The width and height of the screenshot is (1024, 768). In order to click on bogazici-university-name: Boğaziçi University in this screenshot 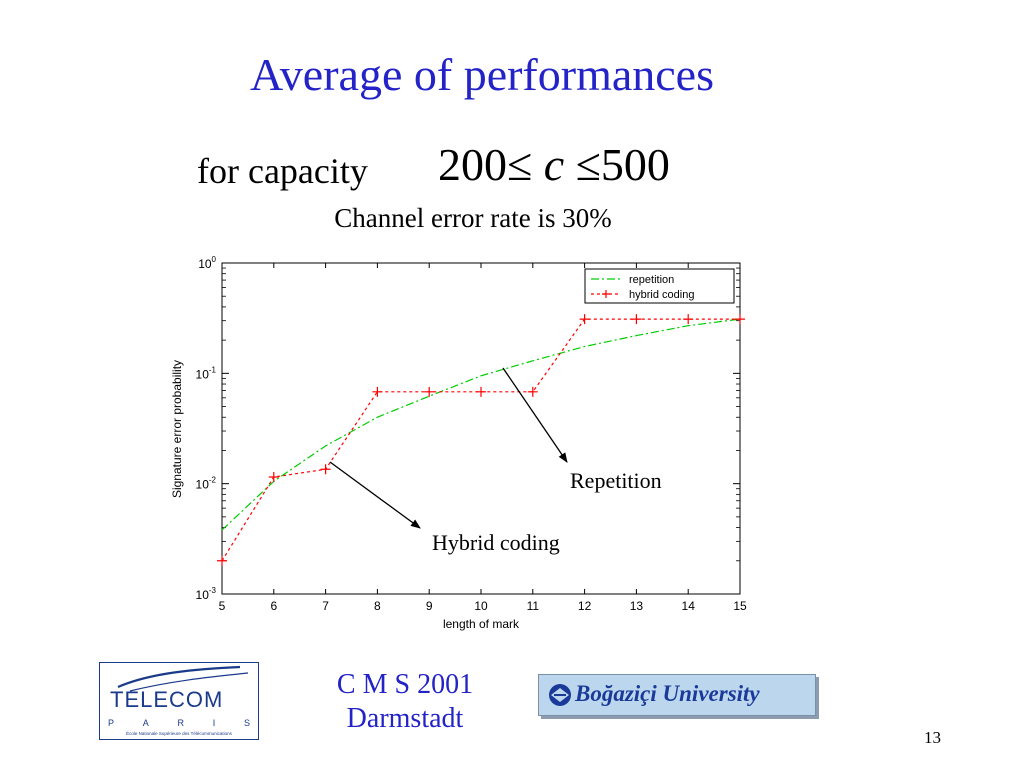, I will do `click(667, 693)`.